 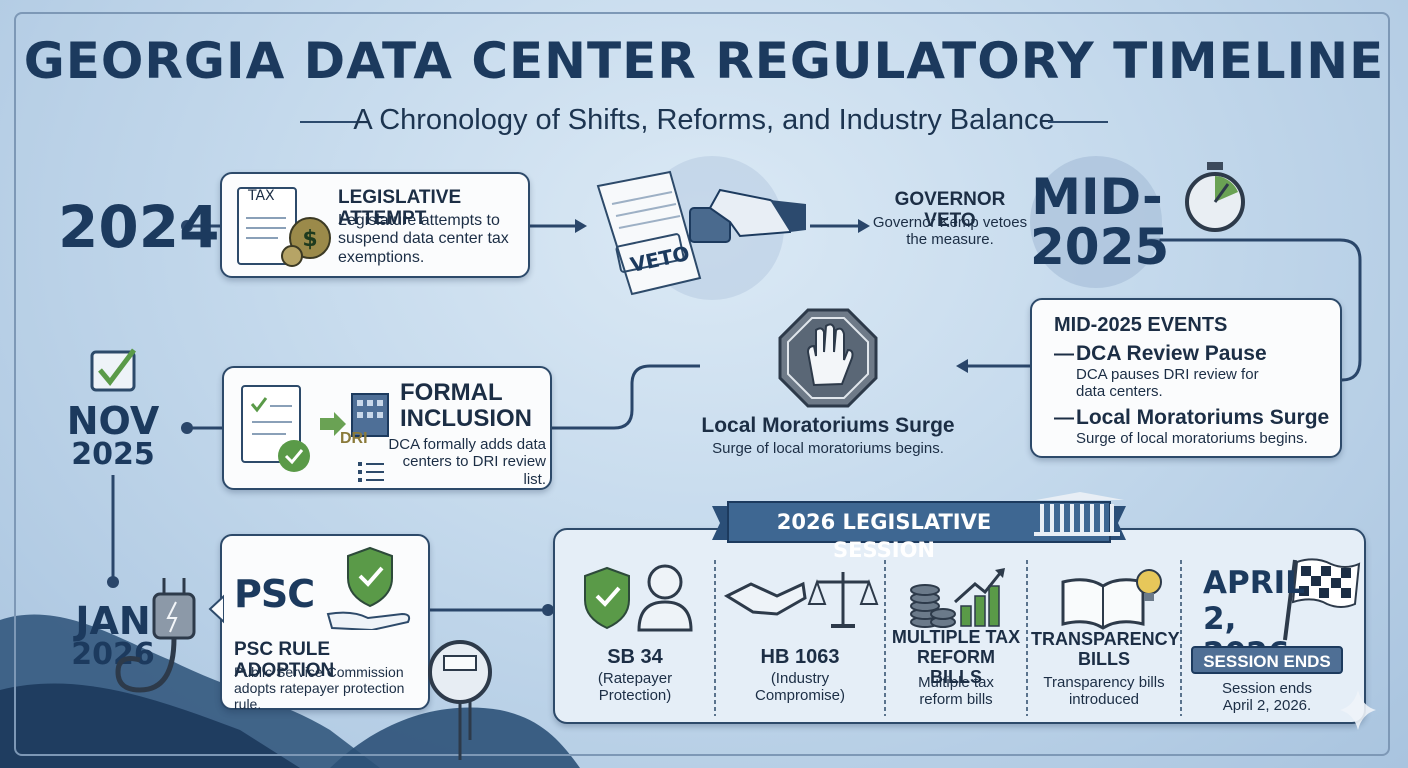 I want to click on subtitle-rule-right, so click(x=1078, y=122).